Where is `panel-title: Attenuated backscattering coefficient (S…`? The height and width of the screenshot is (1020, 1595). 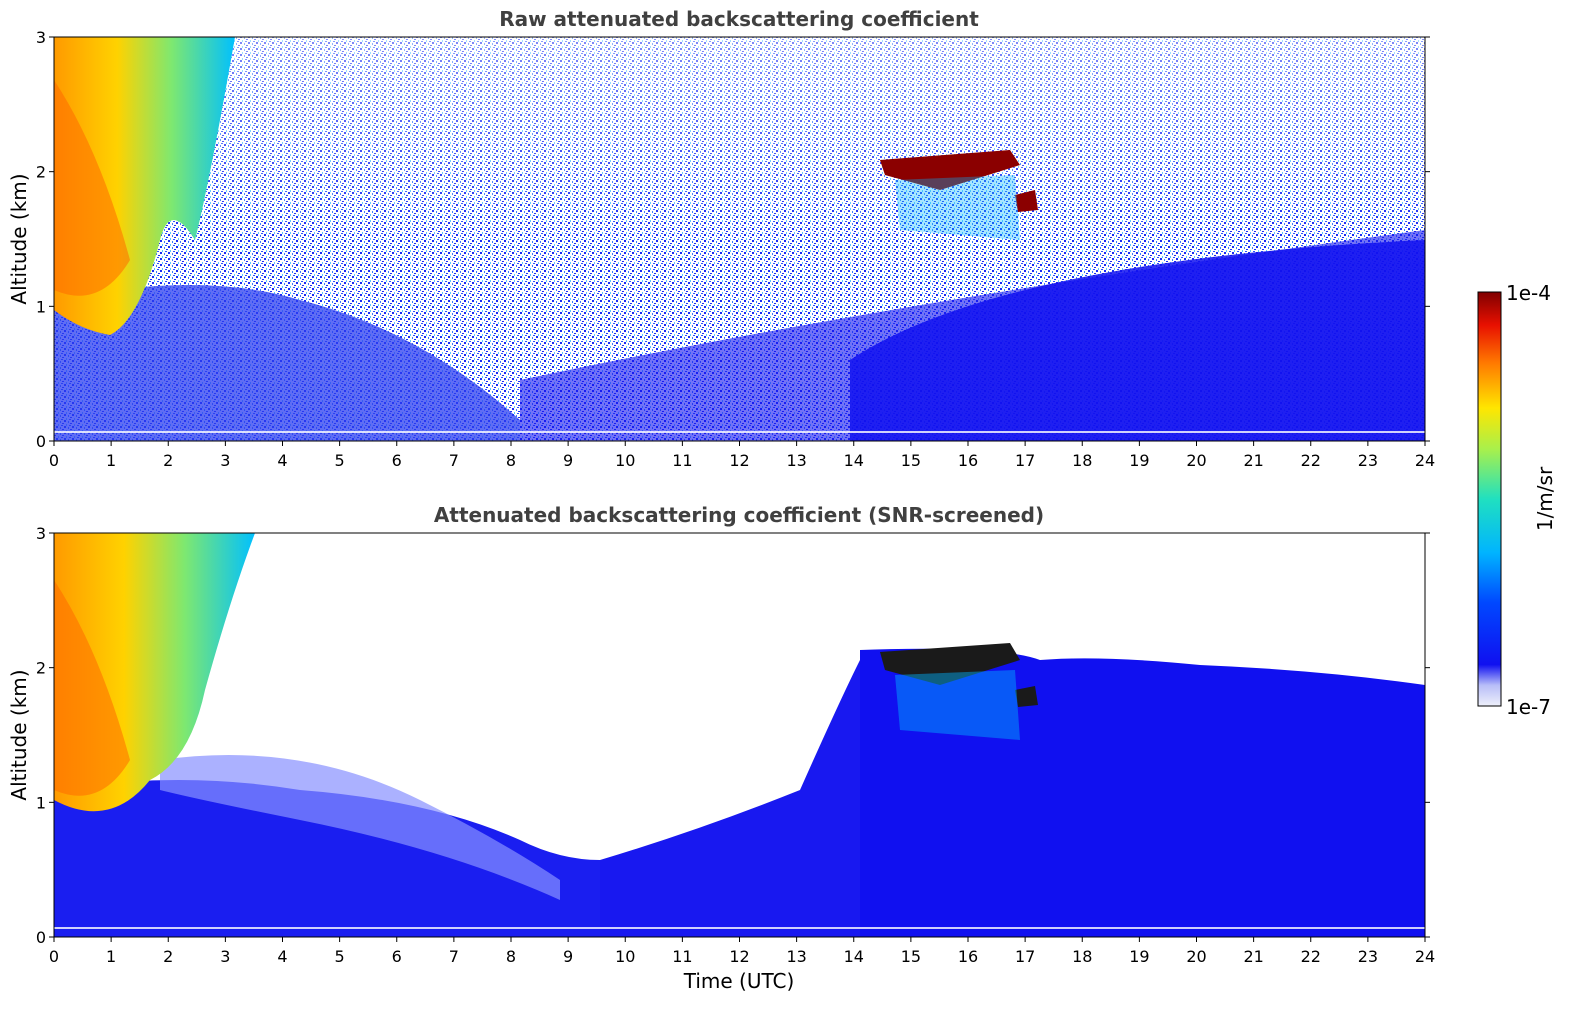
panel-title: Attenuated backscattering coefficient (S… is located at coordinates (739, 515).